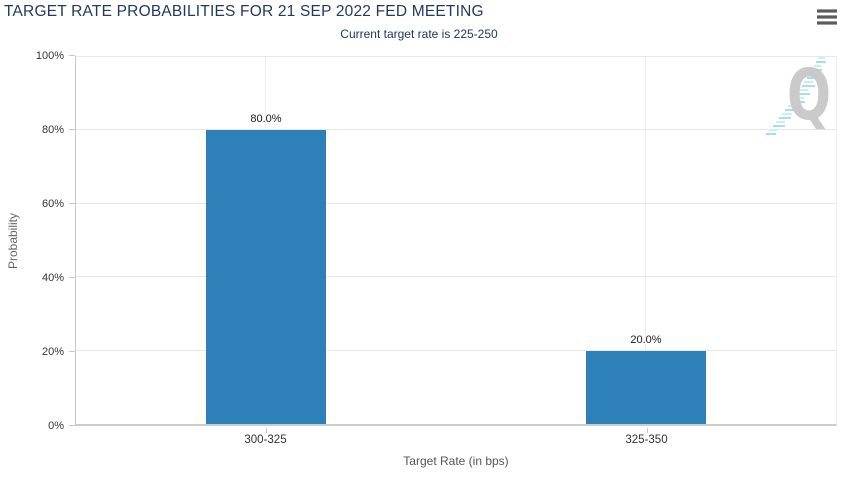  I want to click on bar-value-label: 80.0%, so click(266, 119).